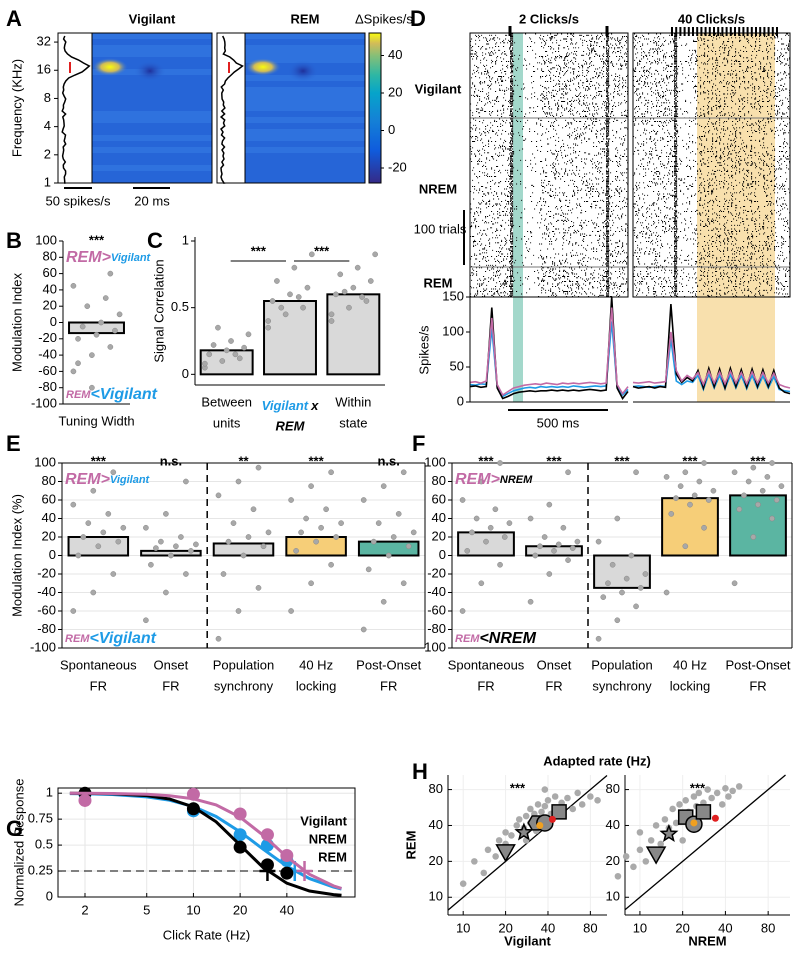 Image resolution: width=800 pixels, height=953 pixels. I want to click on y-tick-label: 4, so click(47, 125).